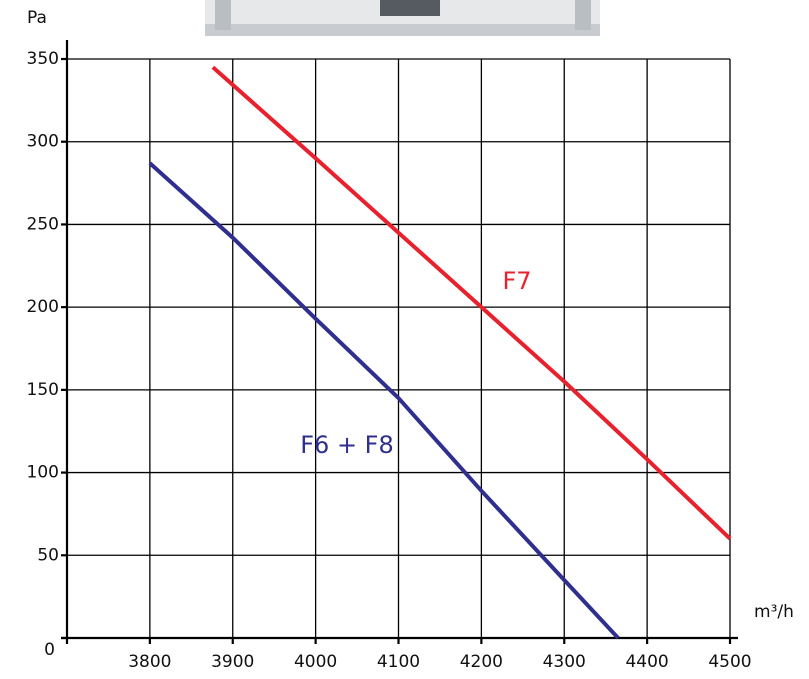 Image resolution: width=809 pixels, height=679 pixels. What do you see at coordinates (37, 18) in the screenshot?
I see `y-axis-label: Pa` at bounding box center [37, 18].